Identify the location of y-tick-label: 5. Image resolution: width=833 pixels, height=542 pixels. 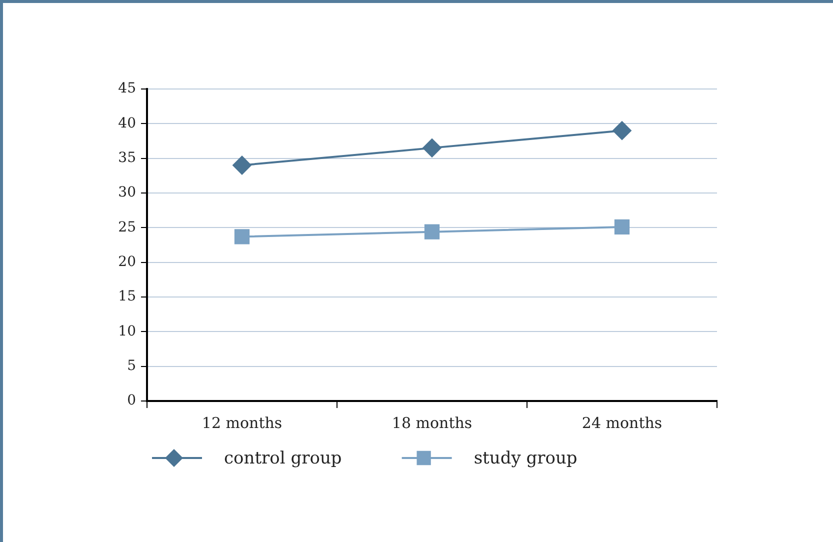
(131, 366).